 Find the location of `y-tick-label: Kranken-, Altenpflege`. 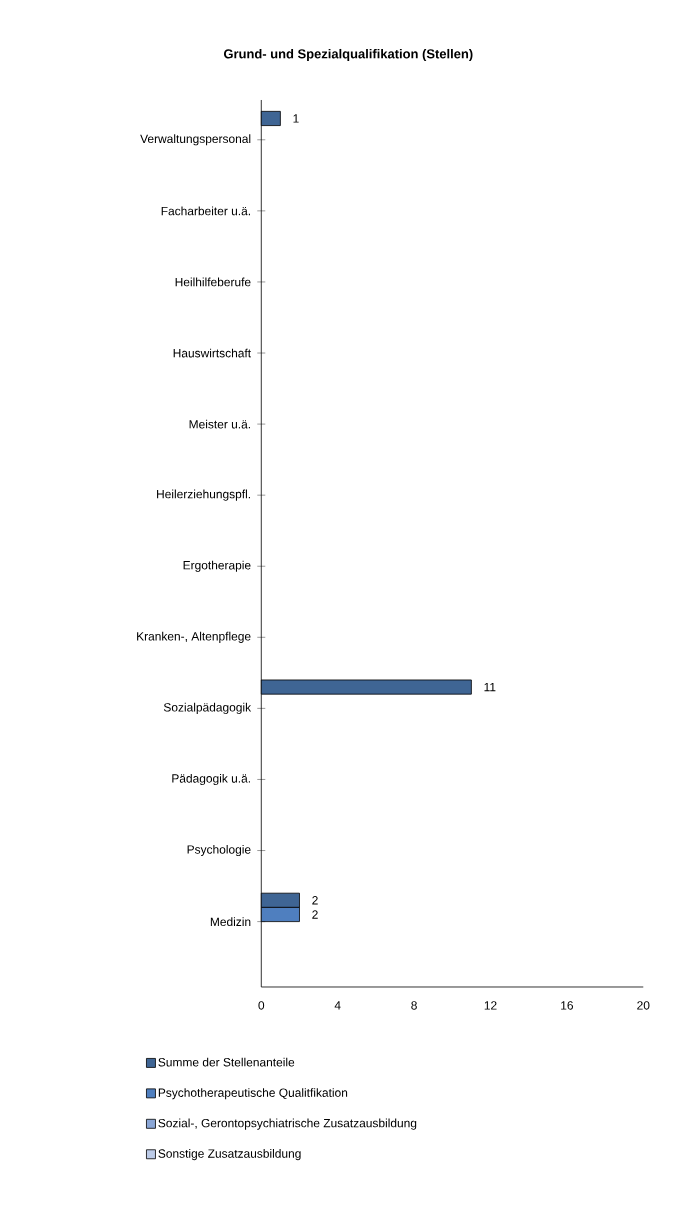

y-tick-label: Kranken-, Altenpflege is located at coordinates (193, 637).